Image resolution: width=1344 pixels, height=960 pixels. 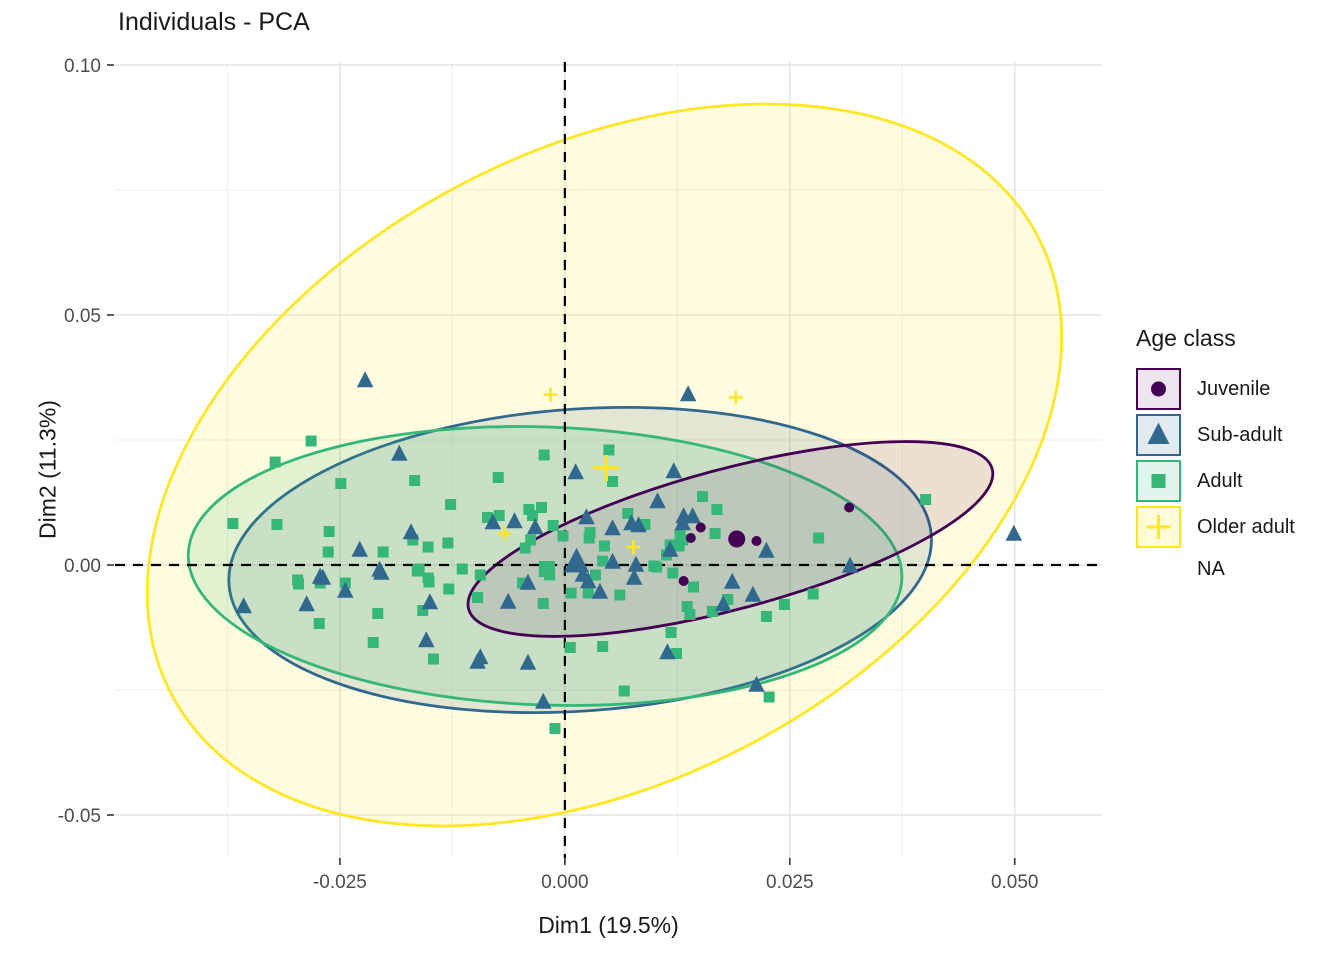 What do you see at coordinates (565, 882) in the screenshot?
I see `x-tick-label: 0.000` at bounding box center [565, 882].